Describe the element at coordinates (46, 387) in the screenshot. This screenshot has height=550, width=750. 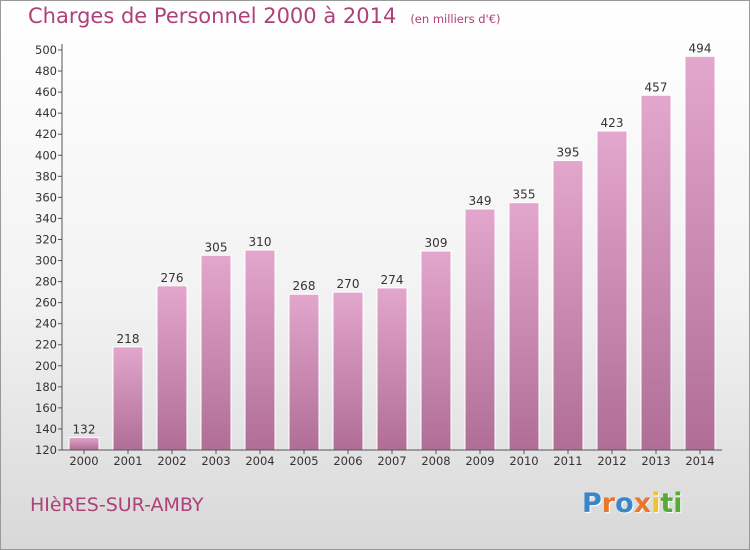
I see `y-tick-label: 180` at that location.